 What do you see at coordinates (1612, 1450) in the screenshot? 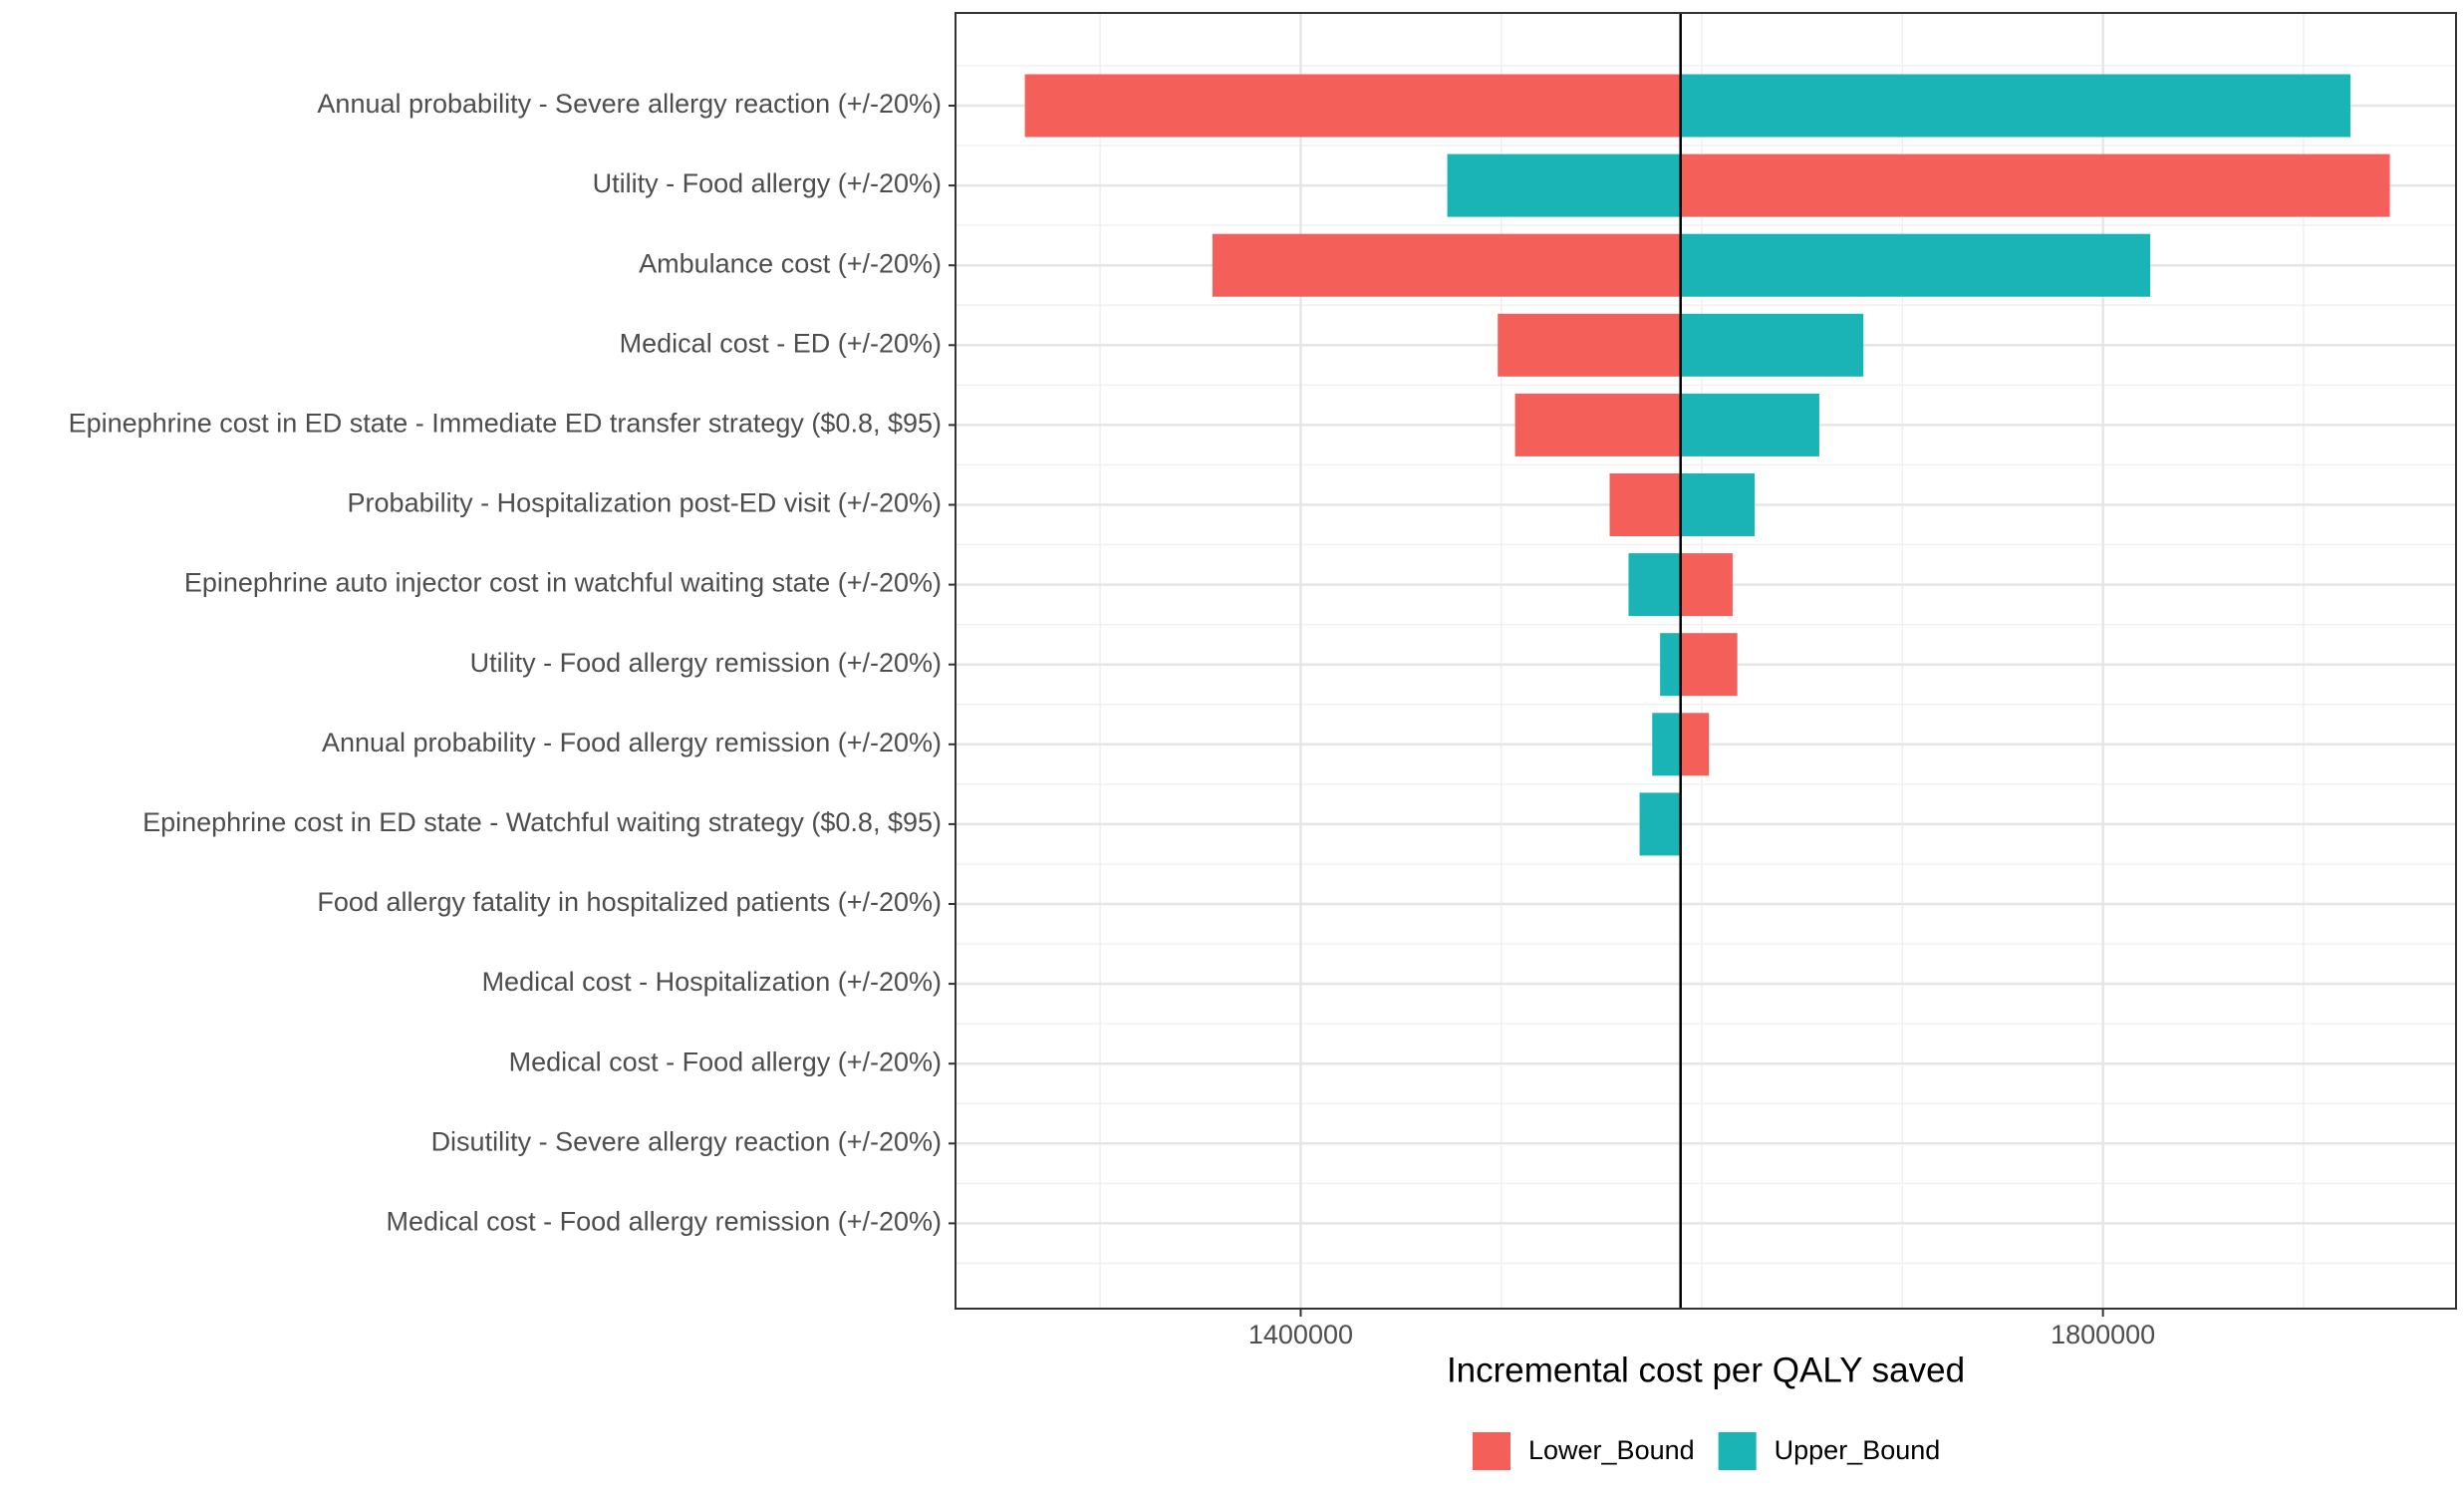
I see `legend-label: Lower_Bound` at bounding box center [1612, 1450].